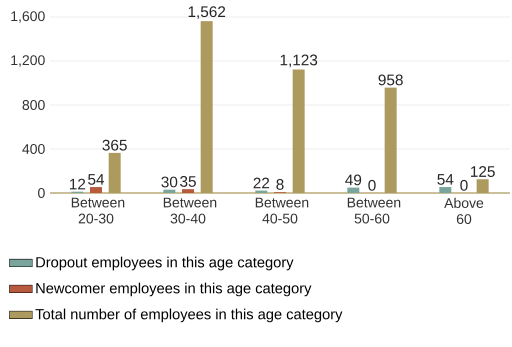 This screenshot has width=512, height=347. What do you see at coordinates (483, 171) in the screenshot?
I see `data-label: 125` at bounding box center [483, 171].